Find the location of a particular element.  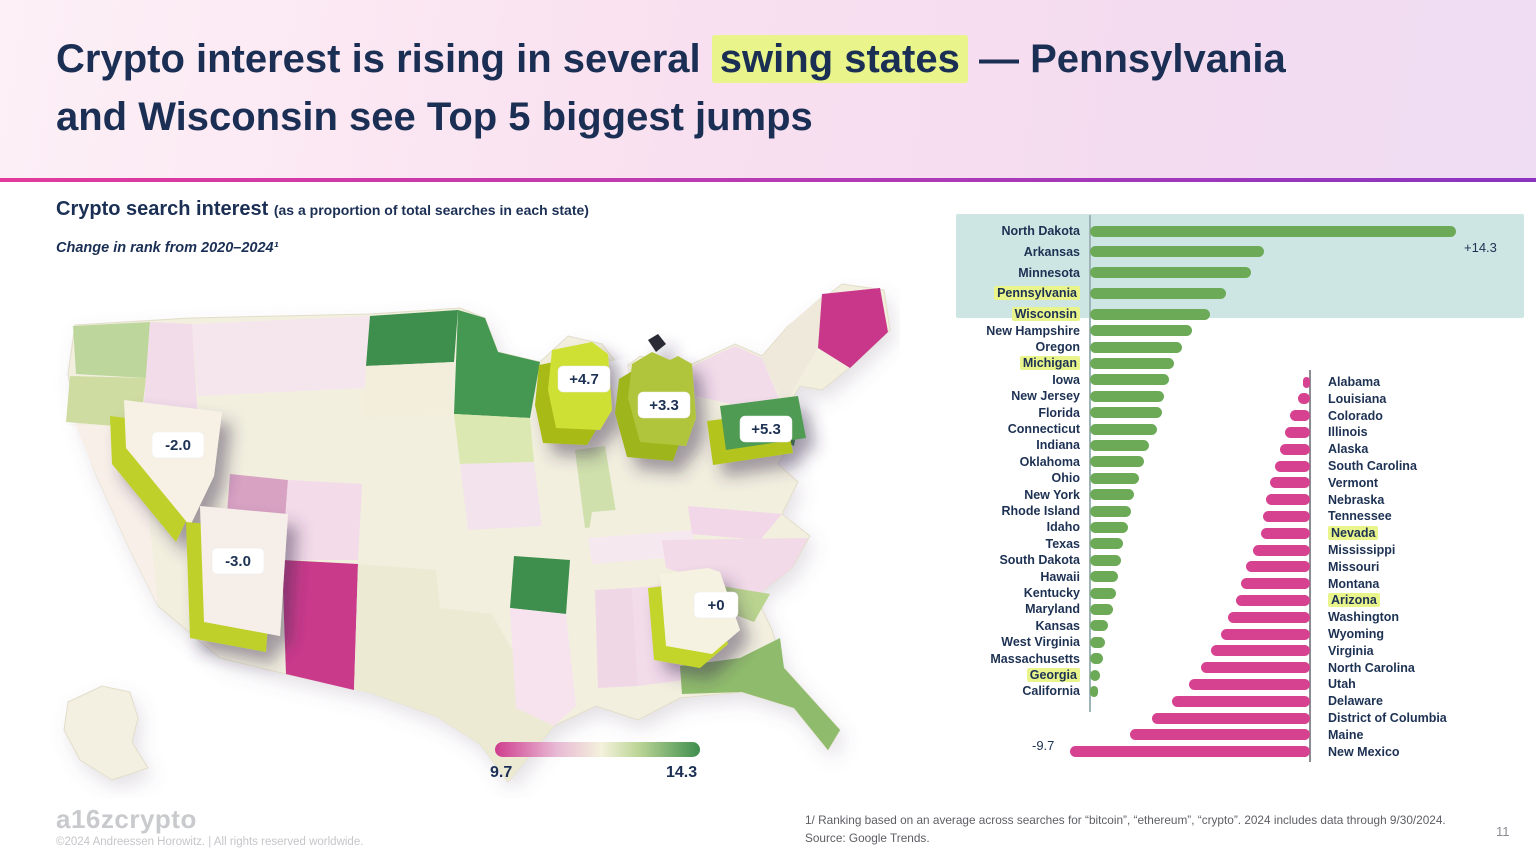

state-label: West Virginia is located at coordinates (1040, 642).